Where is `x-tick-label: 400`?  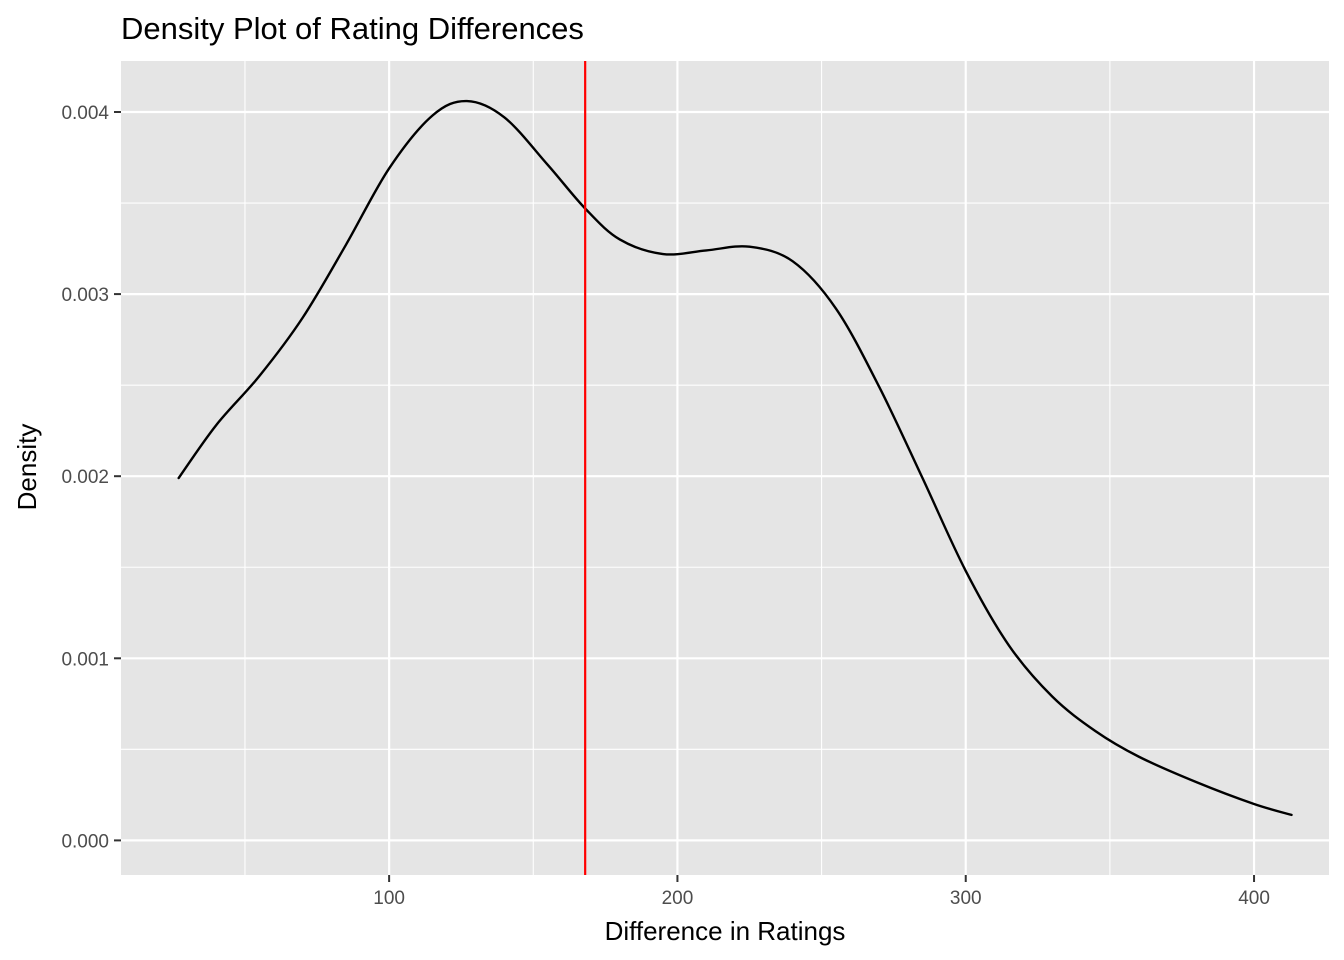
x-tick-label: 400 is located at coordinates (1254, 898).